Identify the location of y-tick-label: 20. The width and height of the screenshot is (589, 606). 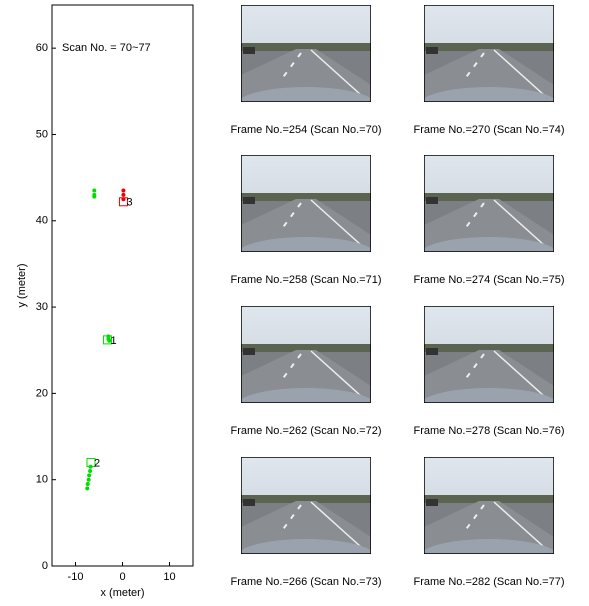
(42, 393).